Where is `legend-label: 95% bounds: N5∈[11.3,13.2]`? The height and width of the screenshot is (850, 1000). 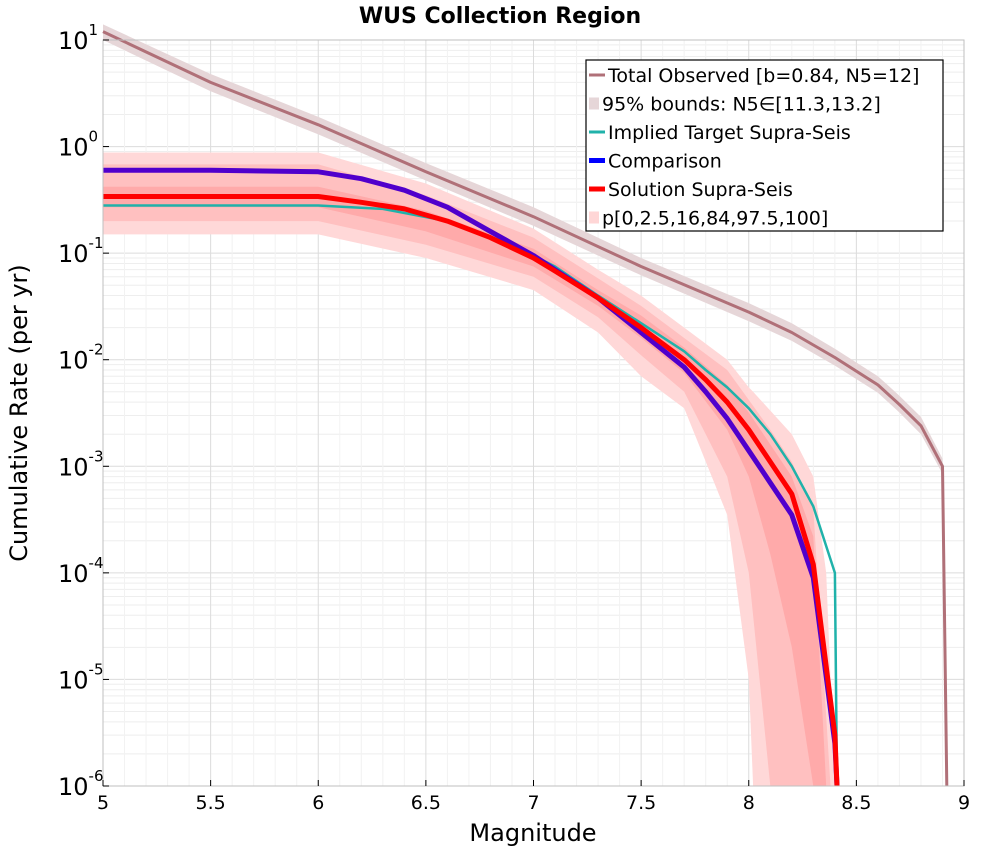 legend-label: 95% bounds: N5∈[11.3,13.2] is located at coordinates (741, 105).